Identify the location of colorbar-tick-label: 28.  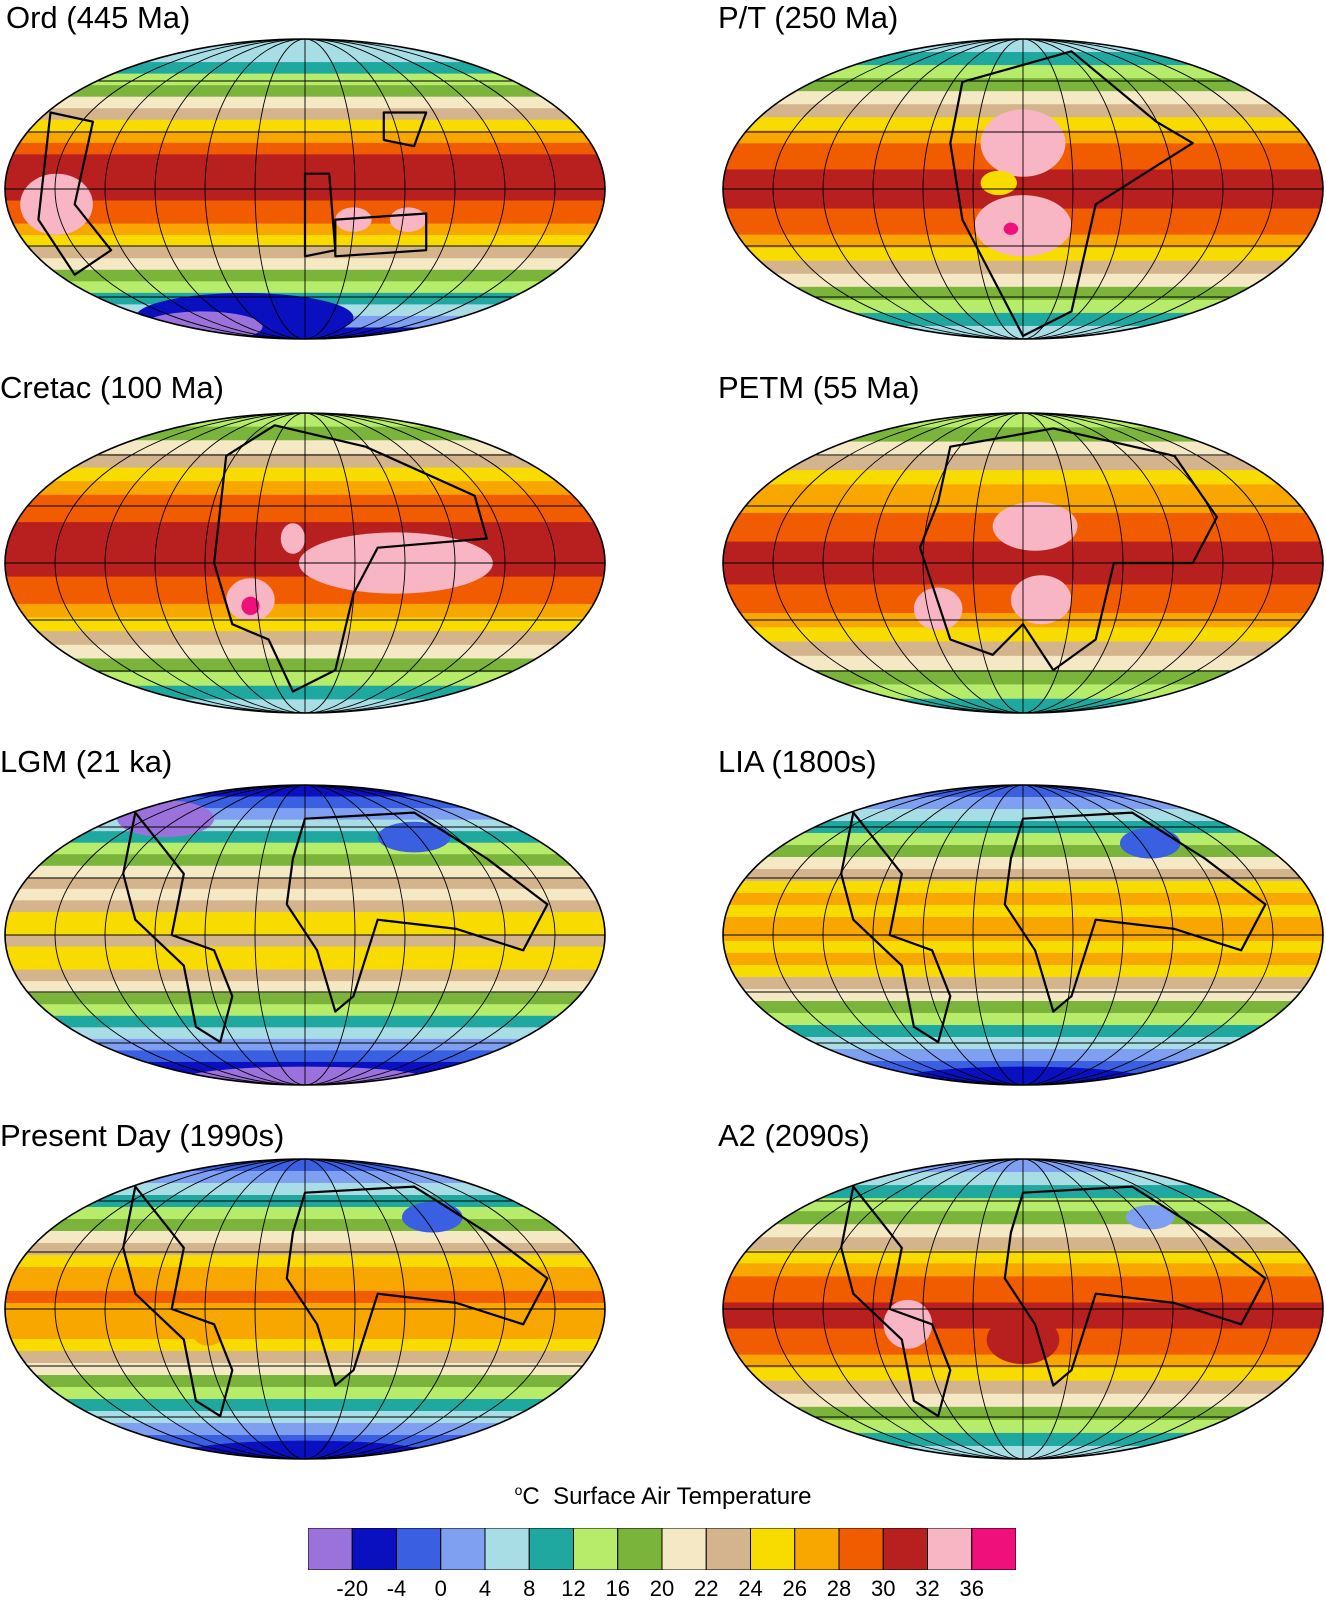
(839, 1588).